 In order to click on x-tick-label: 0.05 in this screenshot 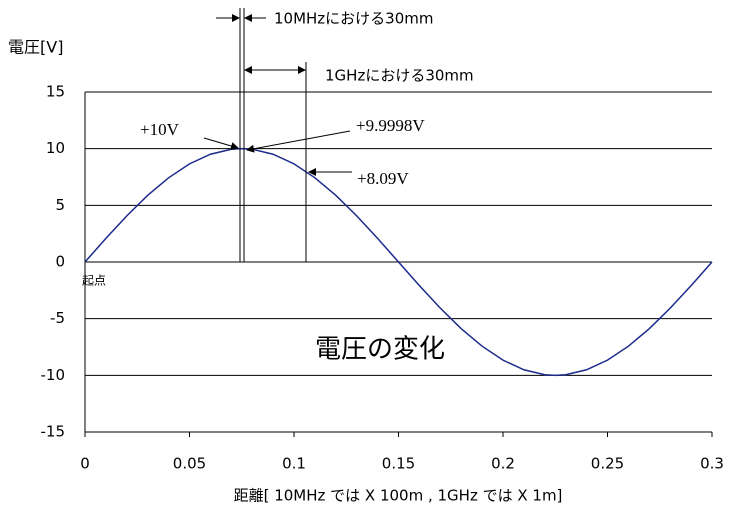, I will do `click(189, 464)`.